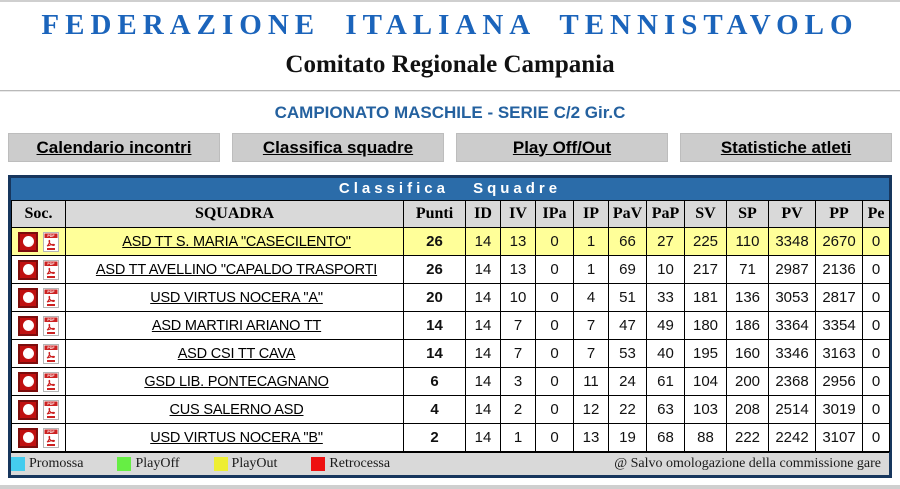 This screenshot has width=900, height=489. What do you see at coordinates (434, 214) in the screenshot?
I see `column-header-punti: Punti` at bounding box center [434, 214].